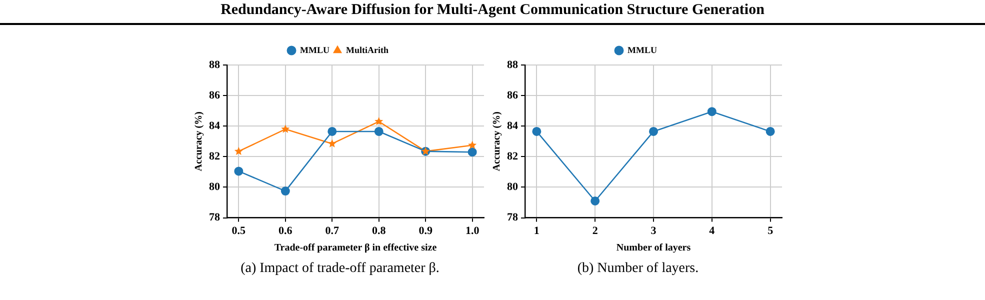  Describe the element at coordinates (595, 231) in the screenshot. I see `x-tick-label: 2` at that location.